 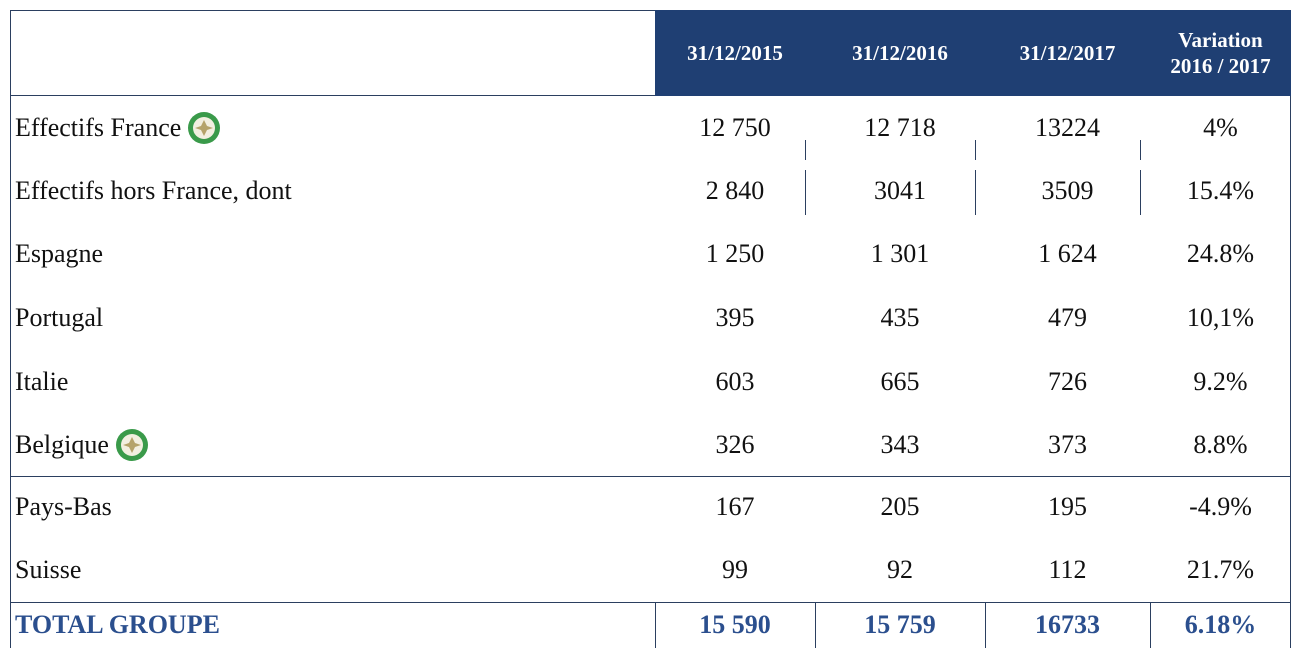 I want to click on cell-text: 24.8%, so click(x=1220, y=253).